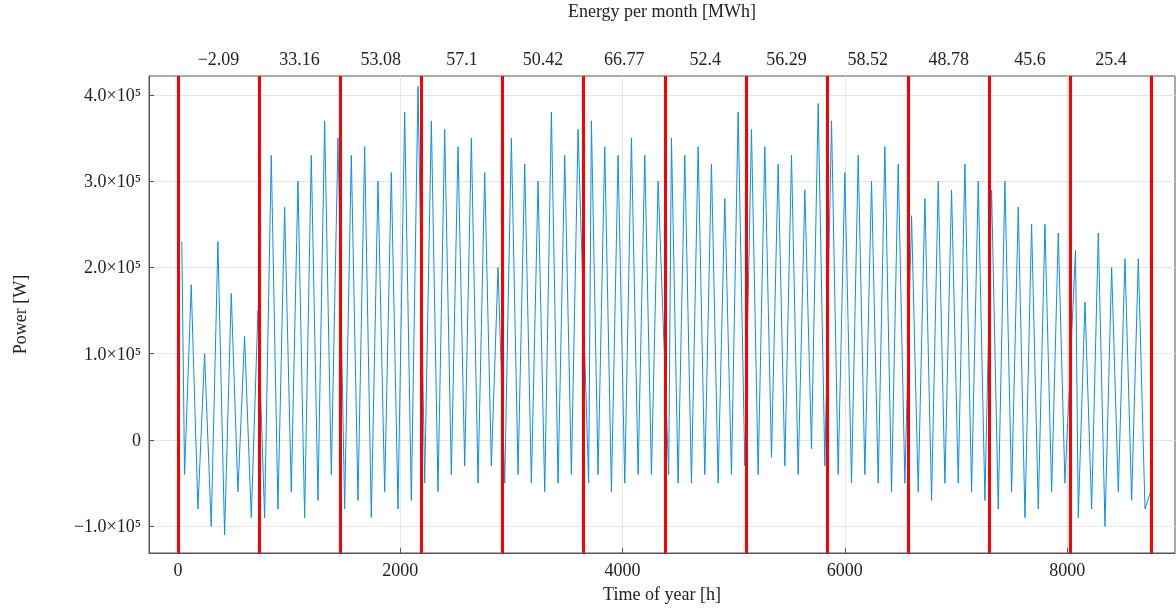 This screenshot has width=1176, height=615. Describe the element at coordinates (112, 353) in the screenshot. I see `y-tick-label: 1.0×10⁵` at that location.